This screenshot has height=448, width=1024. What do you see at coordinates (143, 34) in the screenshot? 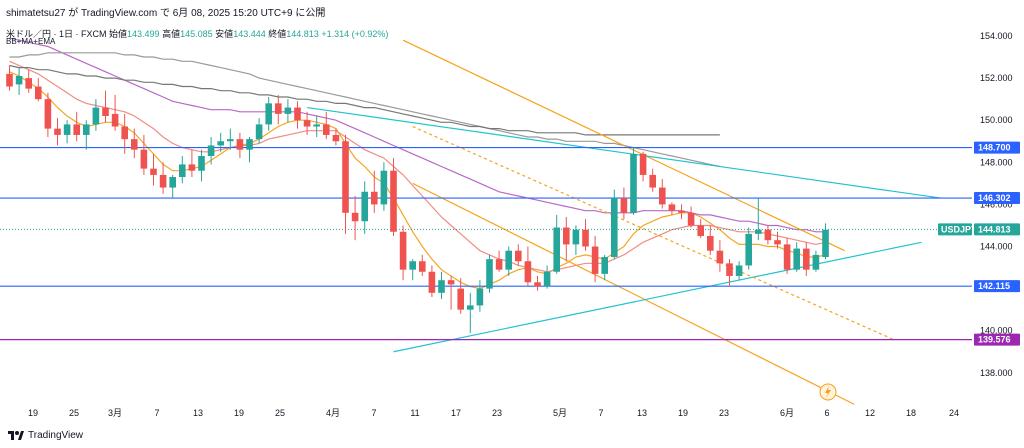
I see `open-value: 143.499` at bounding box center [143, 34].